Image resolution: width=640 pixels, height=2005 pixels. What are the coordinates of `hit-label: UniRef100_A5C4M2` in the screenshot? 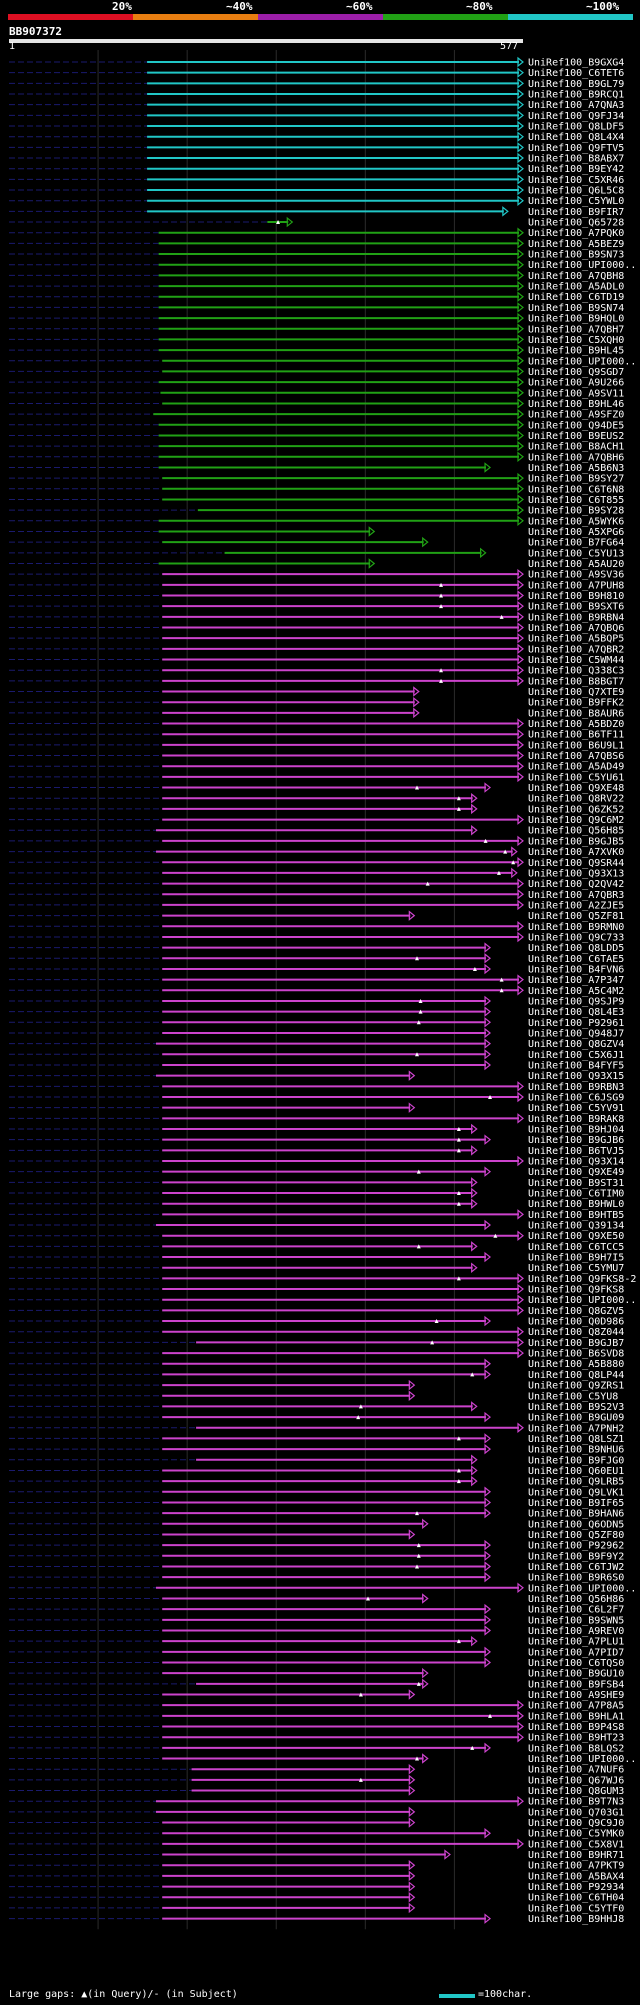 It's located at (576, 991).